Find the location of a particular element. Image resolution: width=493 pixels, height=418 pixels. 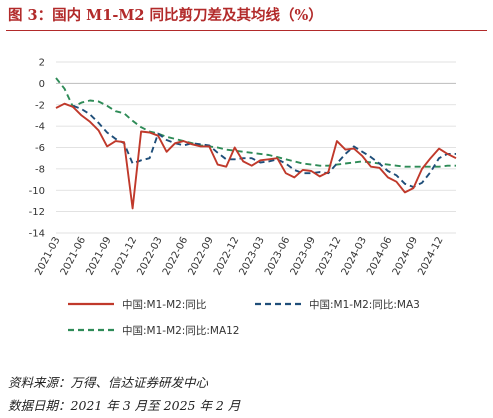

legend-label: 中国:M1-M2:同比 is located at coordinates (164, 304).